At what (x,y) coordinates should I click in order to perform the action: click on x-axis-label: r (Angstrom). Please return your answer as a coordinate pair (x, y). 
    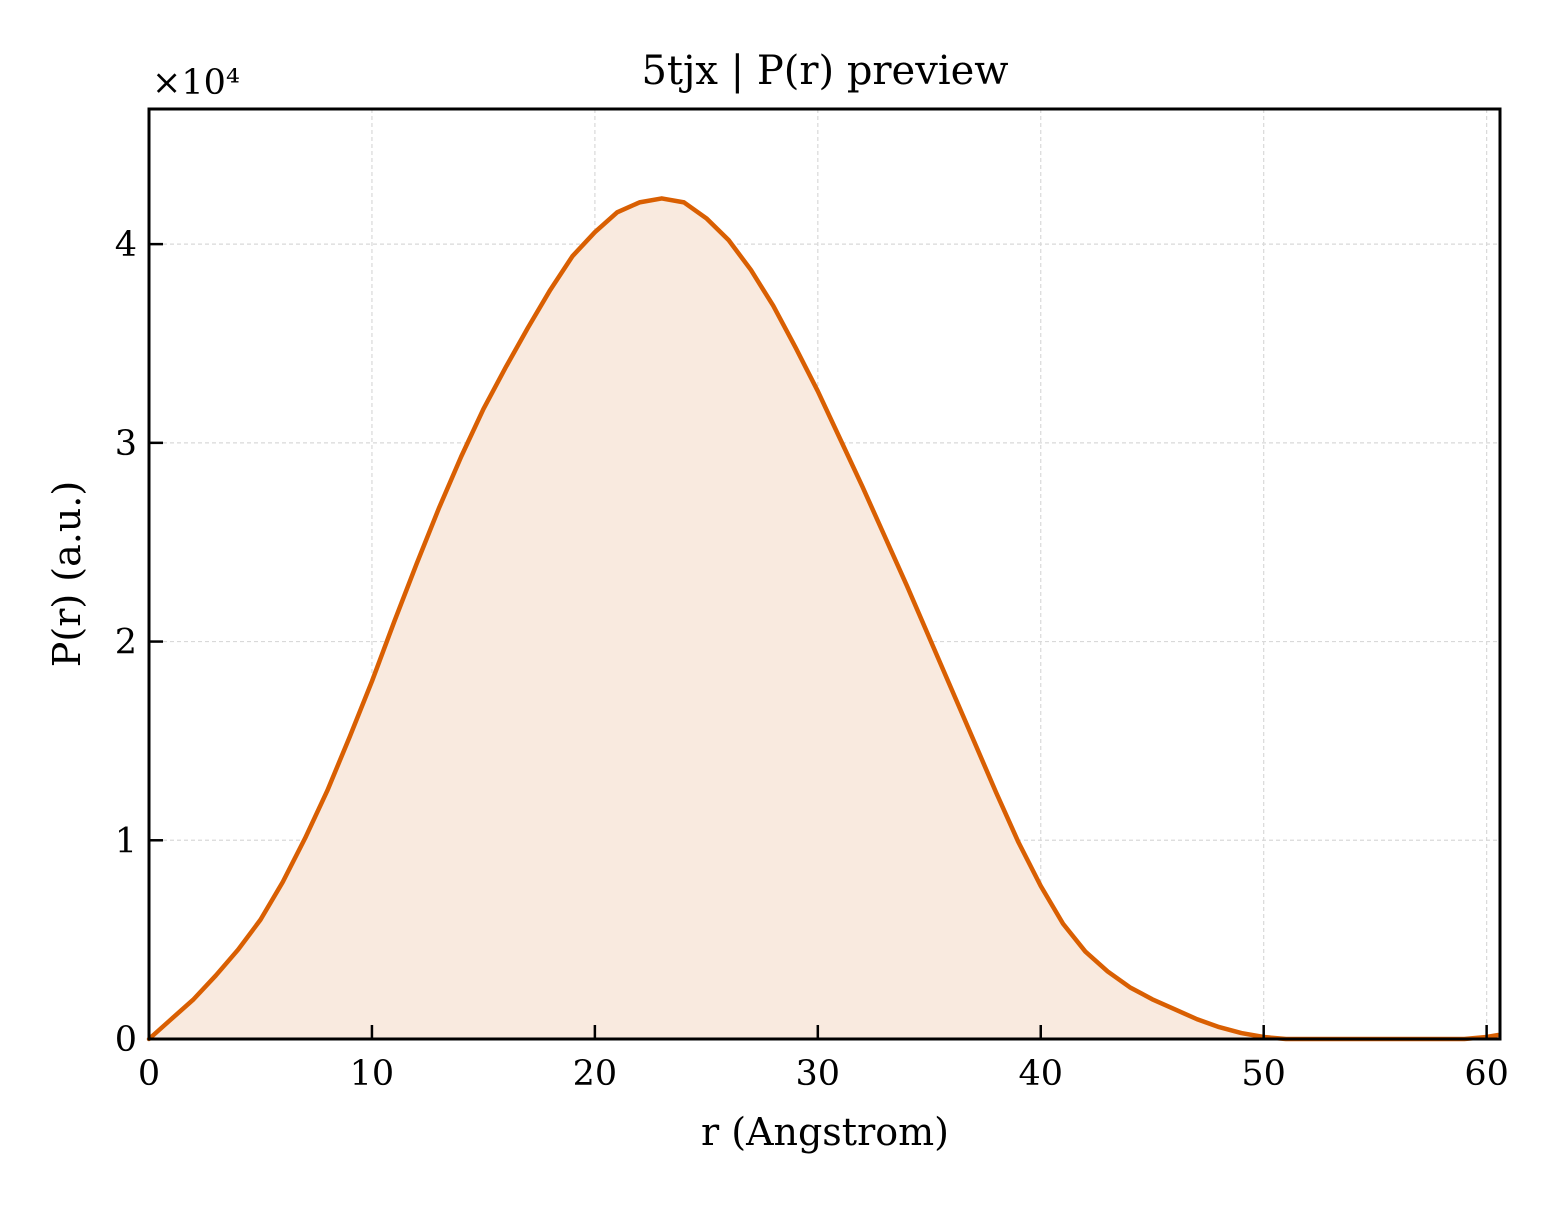
    Looking at the image, I should click on (825, 1132).